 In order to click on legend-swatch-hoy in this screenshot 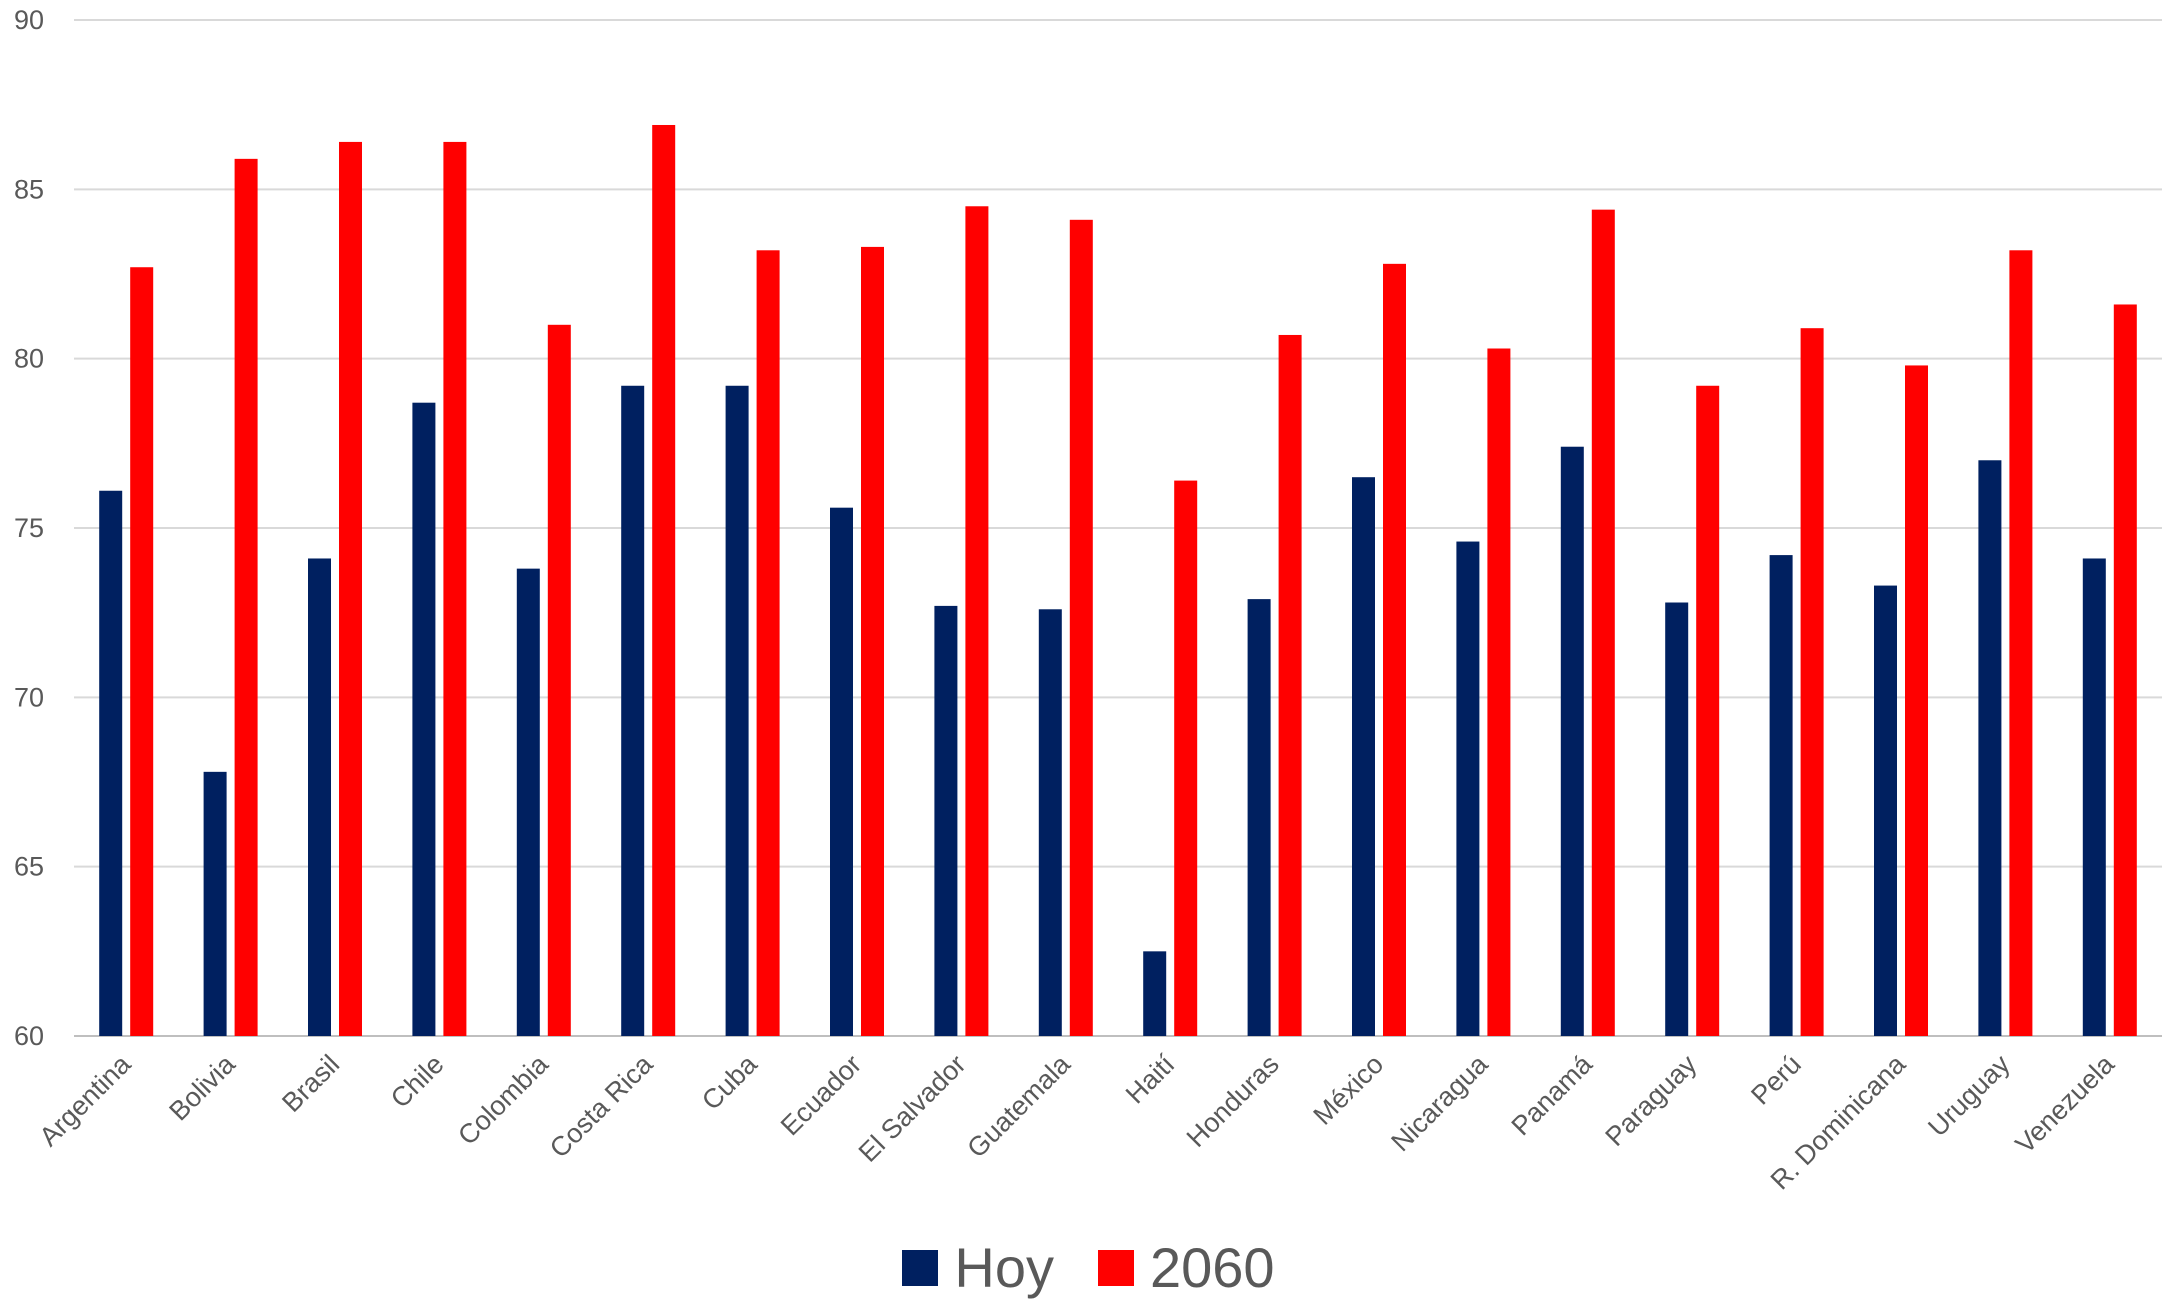, I will do `click(920, 1268)`.